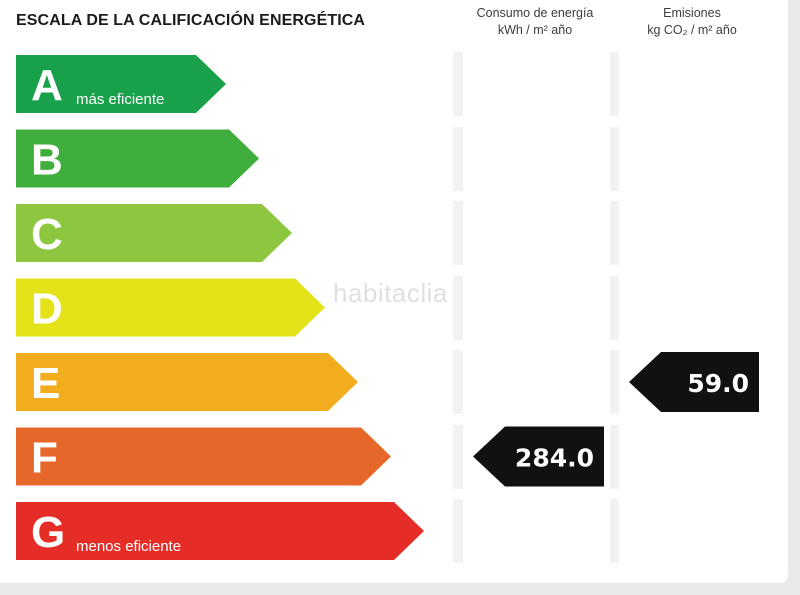  What do you see at coordinates (692, 158) in the screenshot?
I see `emissions-cell-b` at bounding box center [692, 158].